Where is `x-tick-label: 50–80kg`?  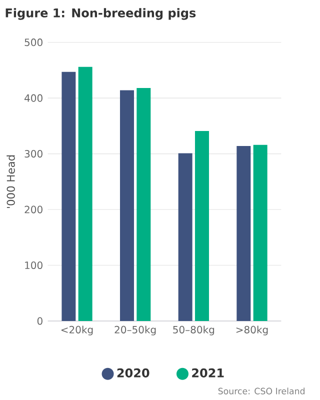 x-tick-label: 50–80kg is located at coordinates (193, 331).